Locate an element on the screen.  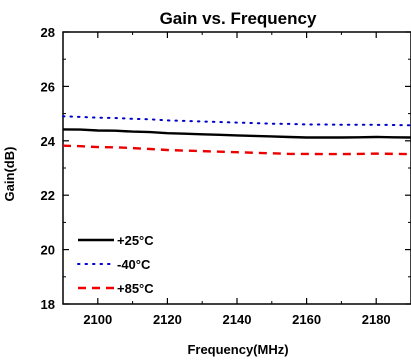
x-tick-label: 2120 is located at coordinates (167, 319).